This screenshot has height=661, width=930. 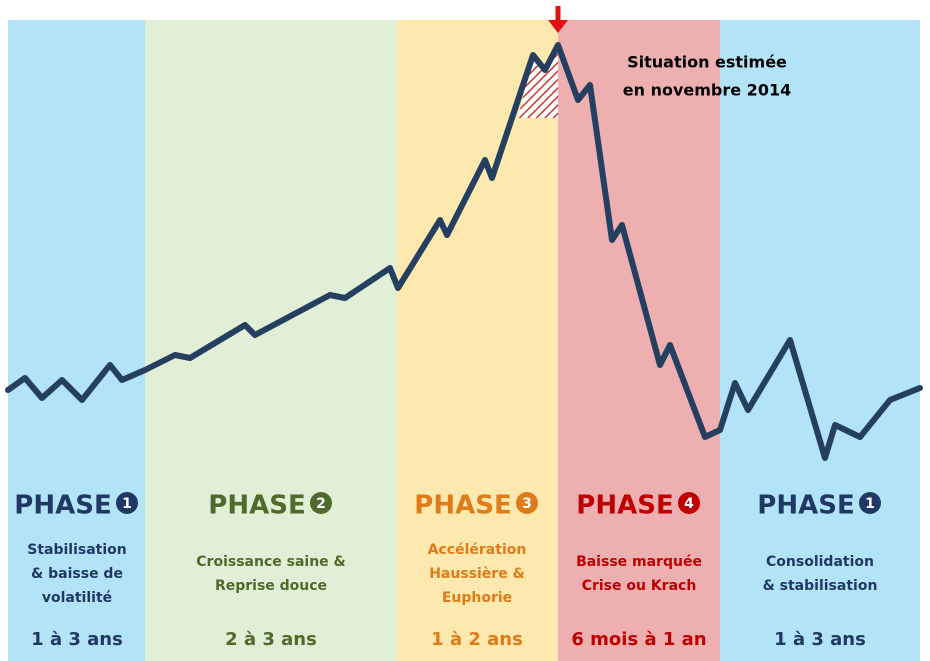 I want to click on phase-description: Baisse marquée, so click(x=639, y=562).